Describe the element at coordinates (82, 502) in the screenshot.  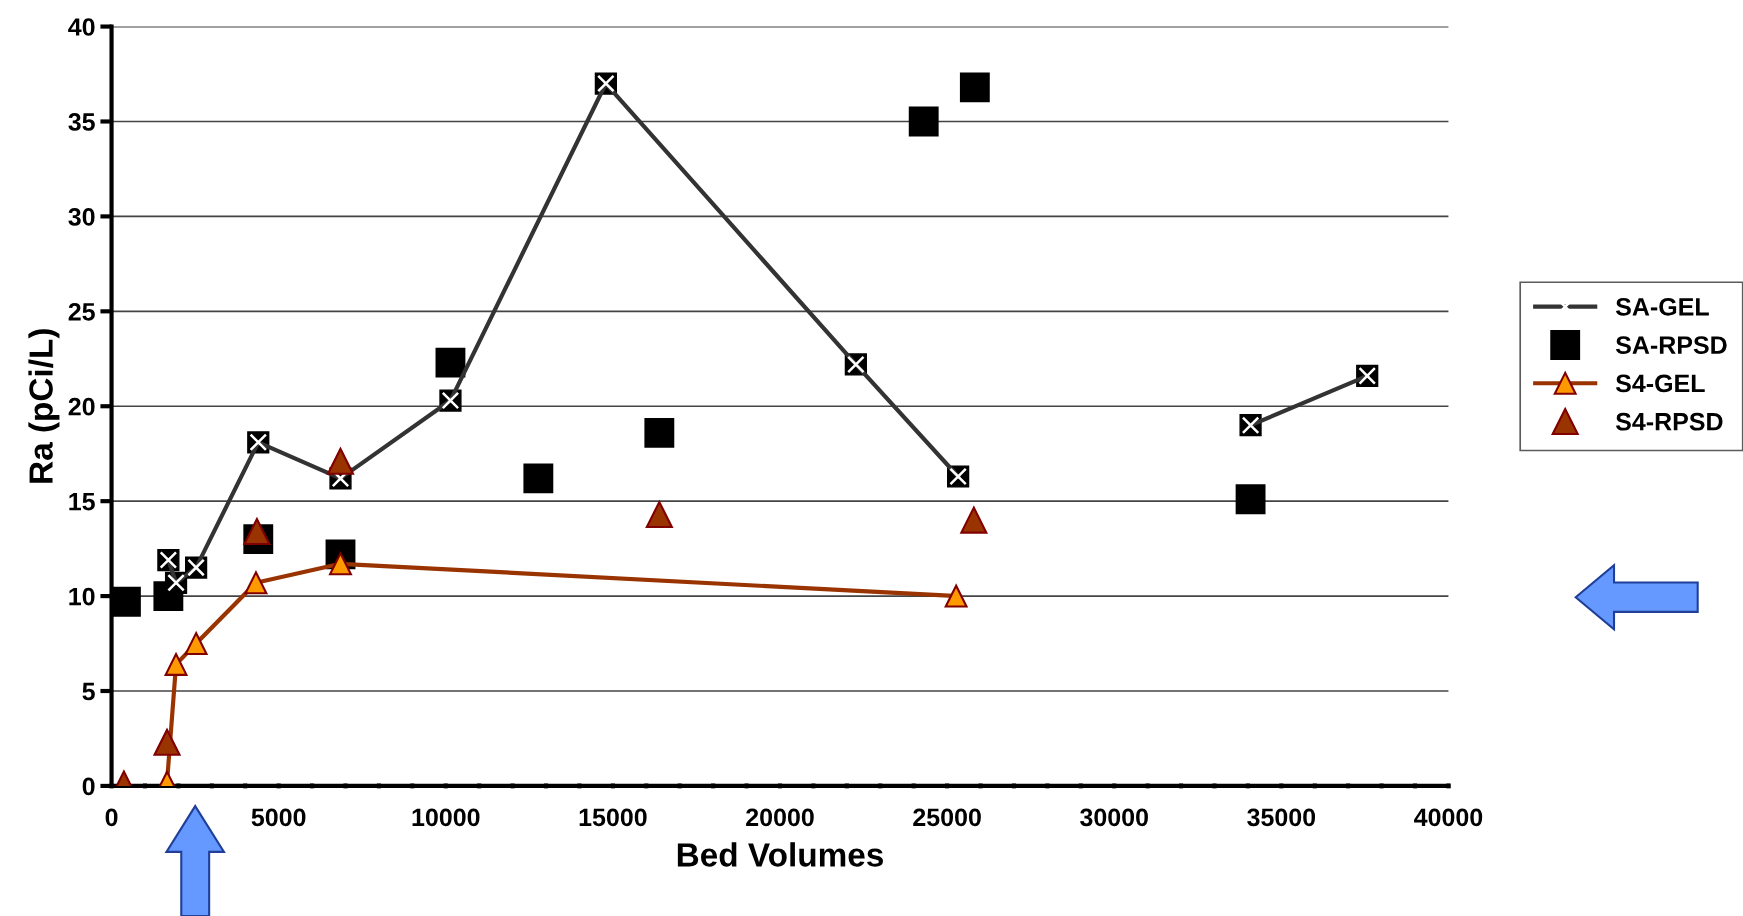
I see `y-tick-label: 15` at that location.